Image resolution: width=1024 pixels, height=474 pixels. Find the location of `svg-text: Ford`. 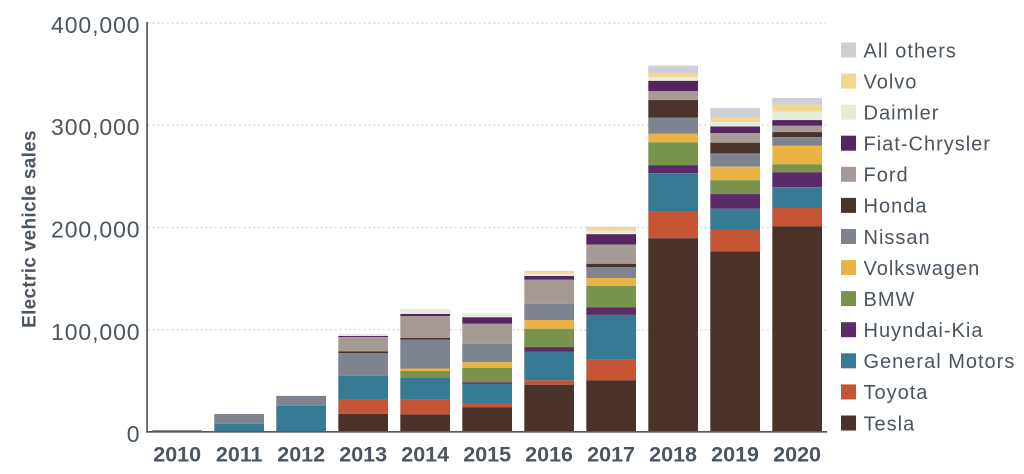

svg-text: Ford is located at coordinates (886, 176).